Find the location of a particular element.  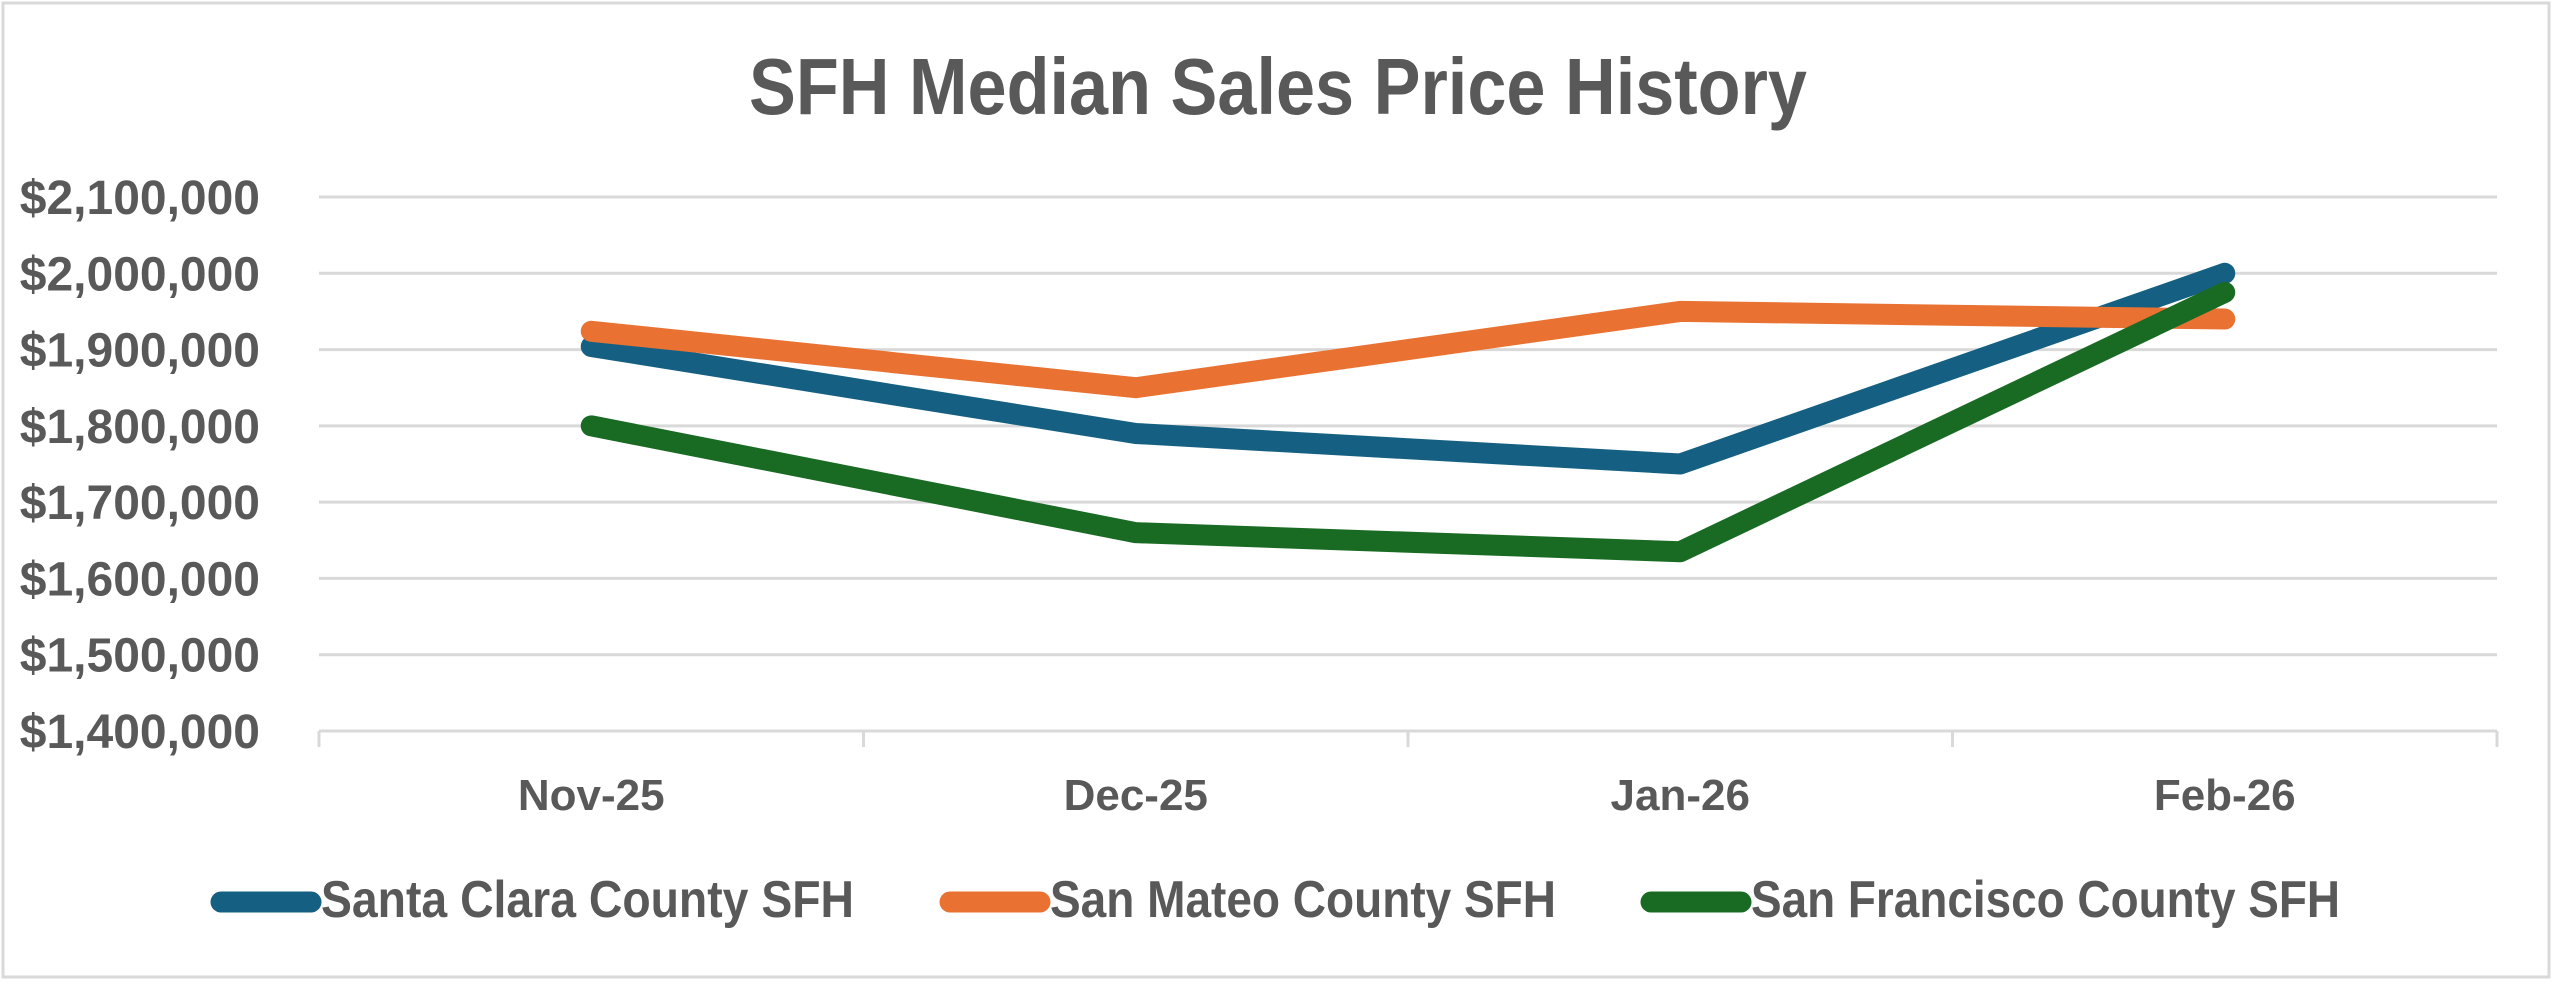

x-tick-label: Dec-25 is located at coordinates (1136, 795).